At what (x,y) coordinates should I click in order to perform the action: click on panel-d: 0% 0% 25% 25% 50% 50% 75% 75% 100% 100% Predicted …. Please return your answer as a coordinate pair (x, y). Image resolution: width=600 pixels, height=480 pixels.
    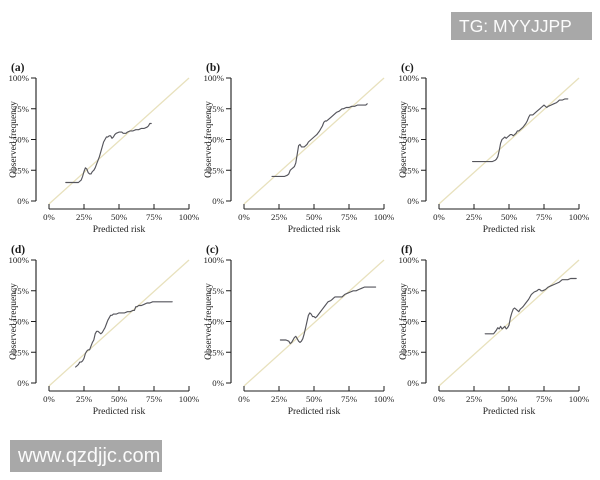
    Looking at the image, I should click on (103, 329).